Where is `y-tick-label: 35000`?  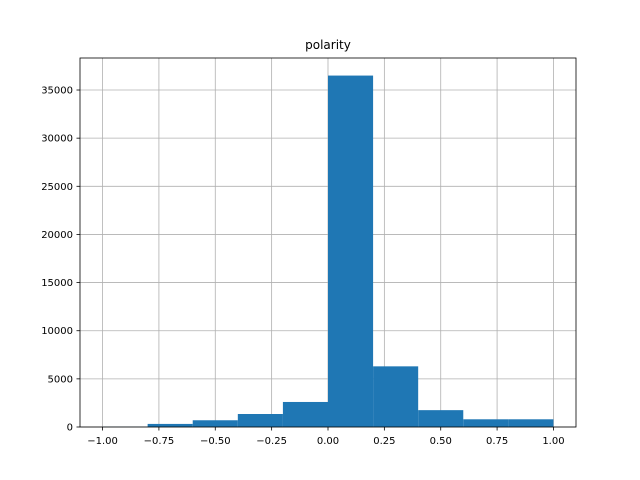 y-tick-label: 35000 is located at coordinates (57, 91).